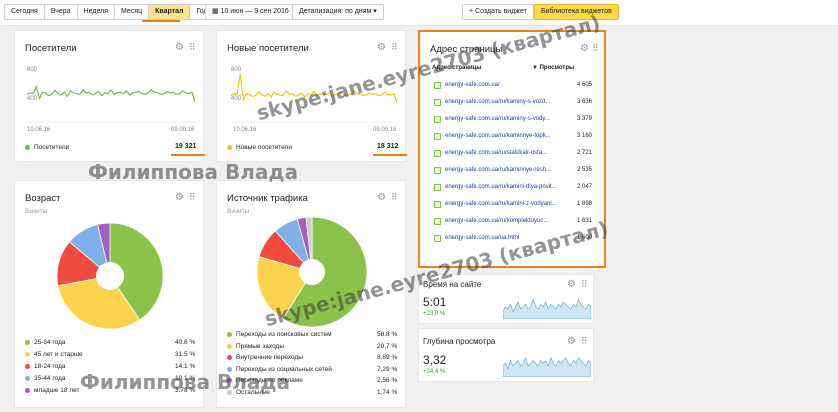 Image resolution: width=838 pixels, height=412 pixels. What do you see at coordinates (553, 68) in the screenshot?
I see `col-views-header: ▼ Просмотры` at bounding box center [553, 68].